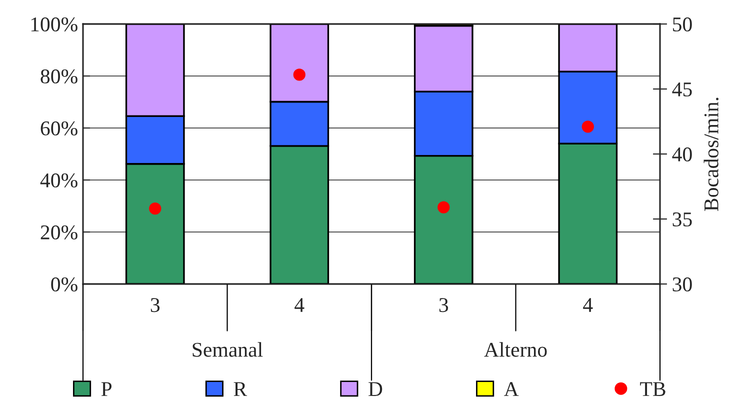 This screenshot has width=740, height=417. I want to click on y2-axis-title: Bocados/min., so click(711, 154).